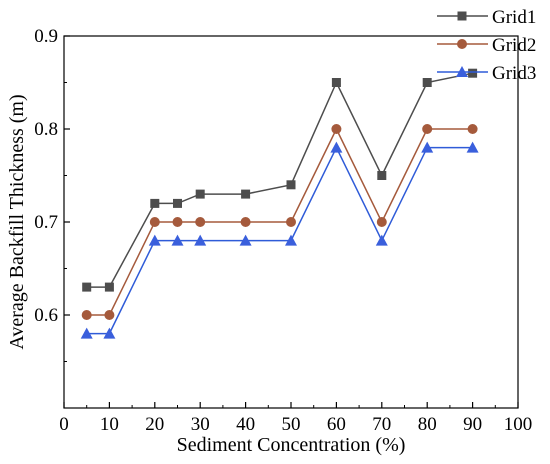  What do you see at coordinates (514, 17) in the screenshot?
I see `legend-label: Grid1` at bounding box center [514, 17].